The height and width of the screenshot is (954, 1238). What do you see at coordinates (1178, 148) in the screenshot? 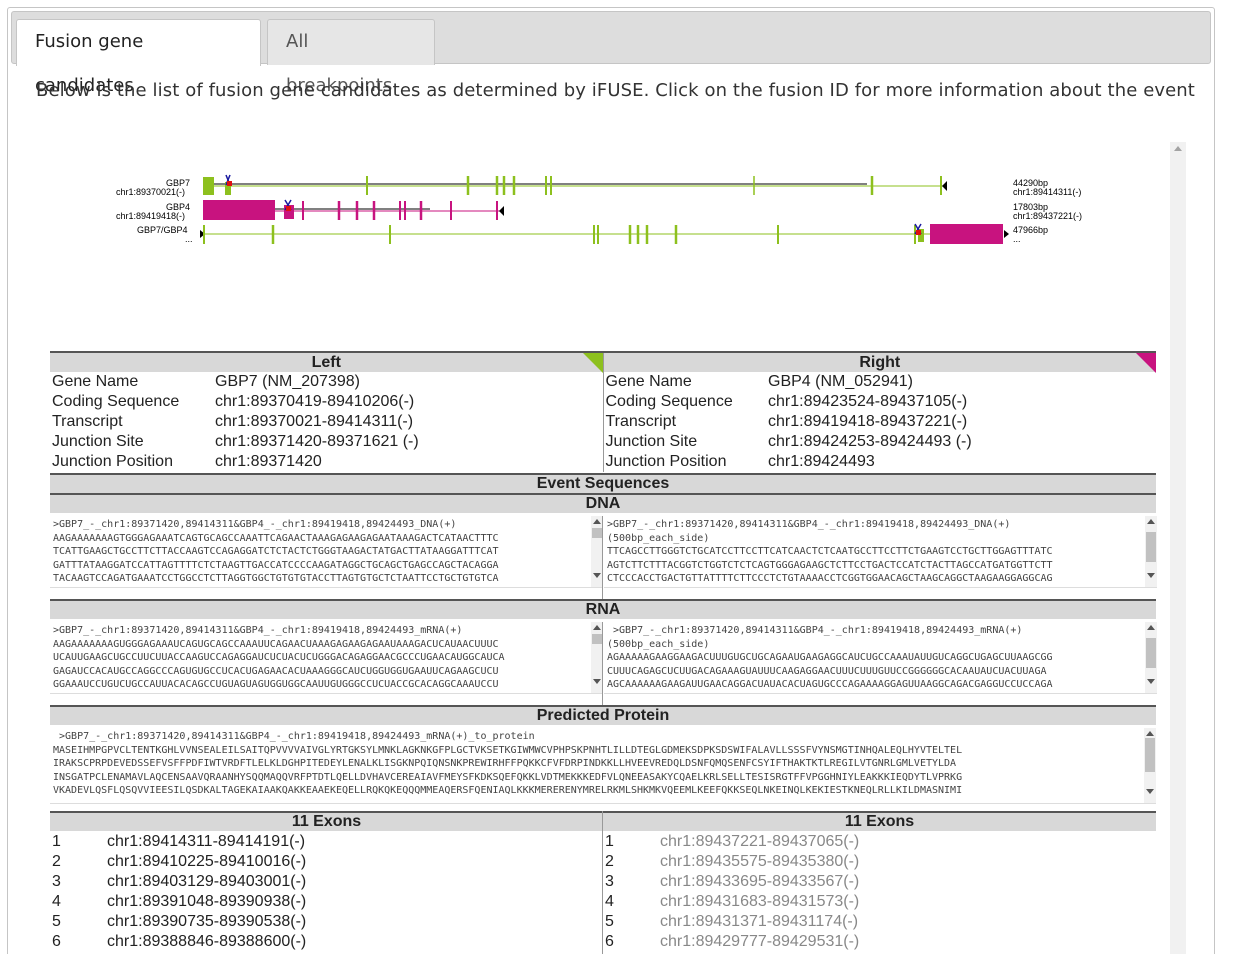
I see `scroll-up-icon` at bounding box center [1178, 148].